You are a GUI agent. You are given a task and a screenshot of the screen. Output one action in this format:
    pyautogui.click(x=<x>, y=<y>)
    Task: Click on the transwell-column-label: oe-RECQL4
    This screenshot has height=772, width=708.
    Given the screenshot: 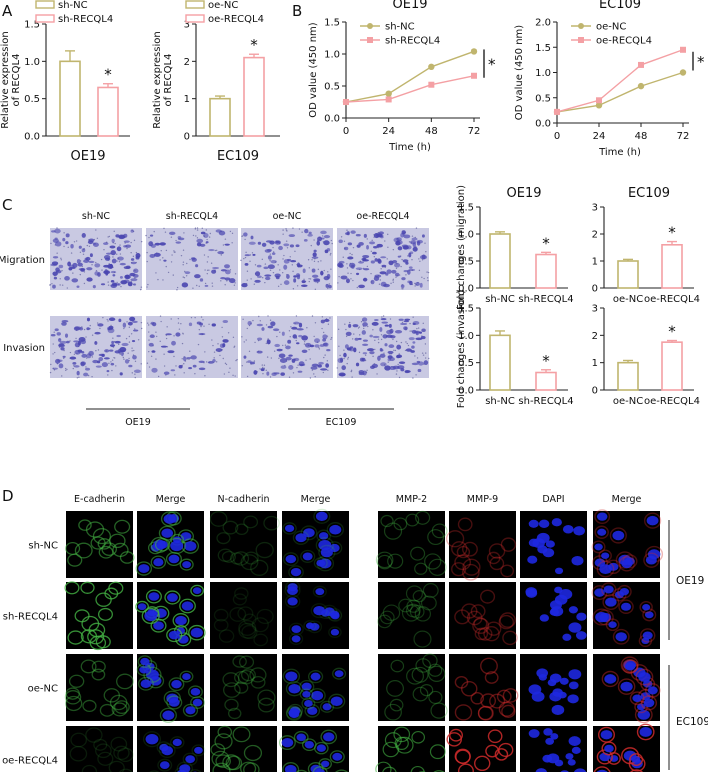 What is the action you would take?
    pyautogui.click(x=382, y=216)
    